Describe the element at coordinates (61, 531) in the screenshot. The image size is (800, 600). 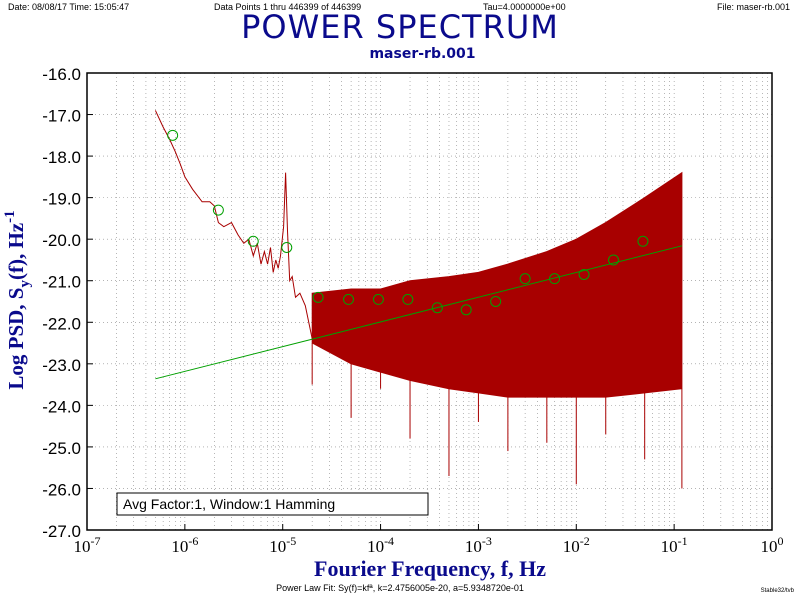
I see `y-tick-label: -27.0` at that location.